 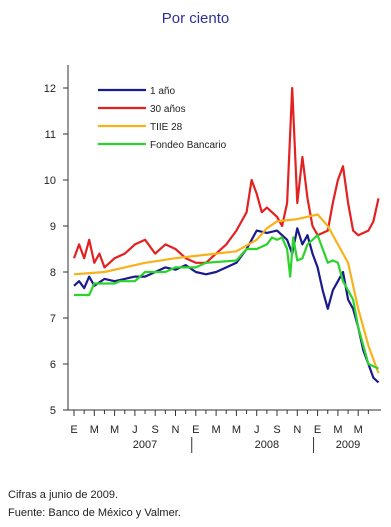 I want to click on y-tick-label: 8, so click(x=53, y=273).